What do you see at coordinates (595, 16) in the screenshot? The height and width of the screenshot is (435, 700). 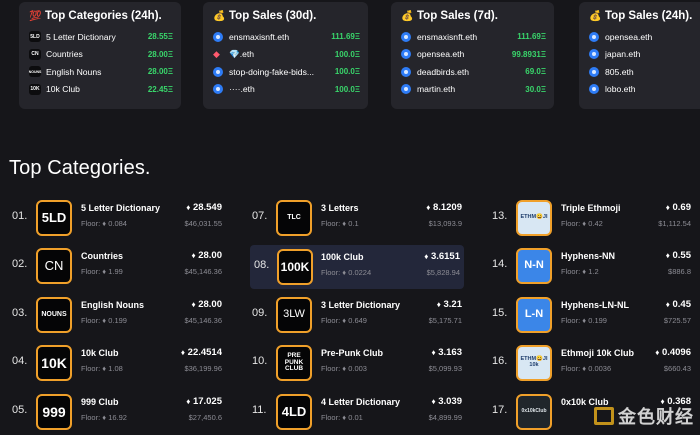 I see `money-bag-icon: 💰` at bounding box center [595, 16].